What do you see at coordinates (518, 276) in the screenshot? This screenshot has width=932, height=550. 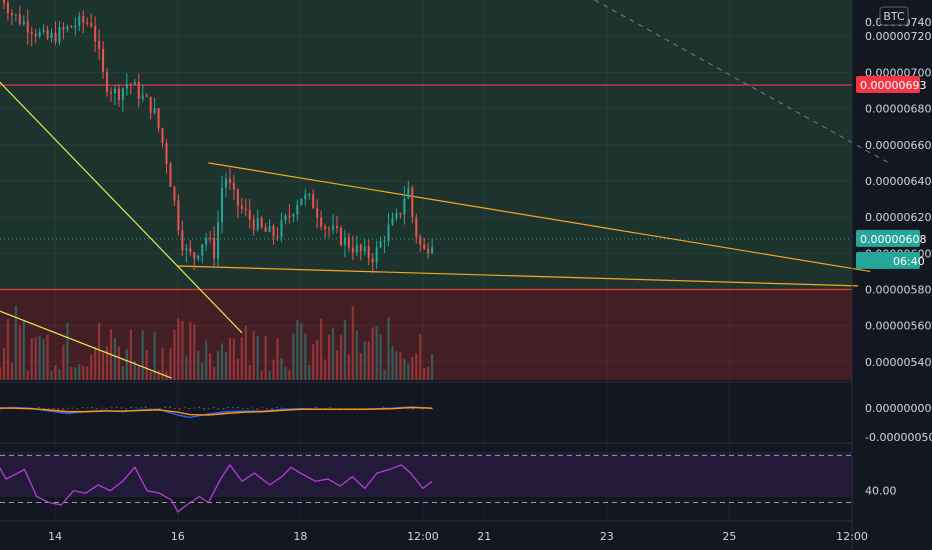 I see `triangle-lower-line` at bounding box center [518, 276].